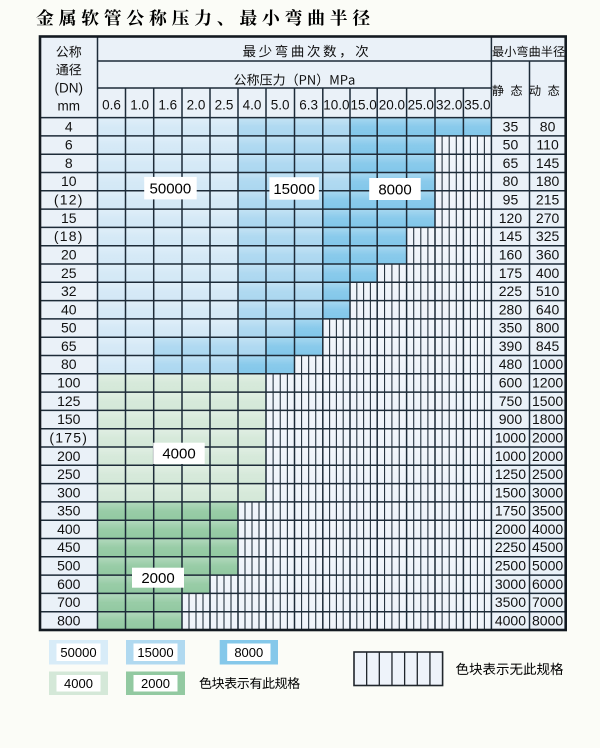 This screenshot has height=748, width=600. Describe the element at coordinates (69, 88) in the screenshot. I see `svg-text: (DN)` at that location.